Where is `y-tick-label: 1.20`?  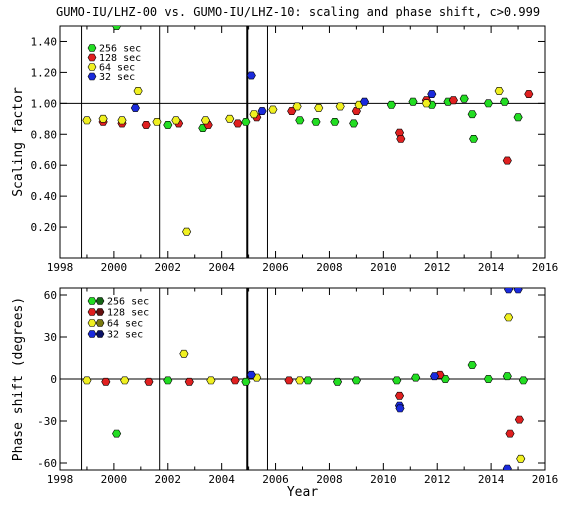 y-tick-label: 1.20 is located at coordinates (44, 72).